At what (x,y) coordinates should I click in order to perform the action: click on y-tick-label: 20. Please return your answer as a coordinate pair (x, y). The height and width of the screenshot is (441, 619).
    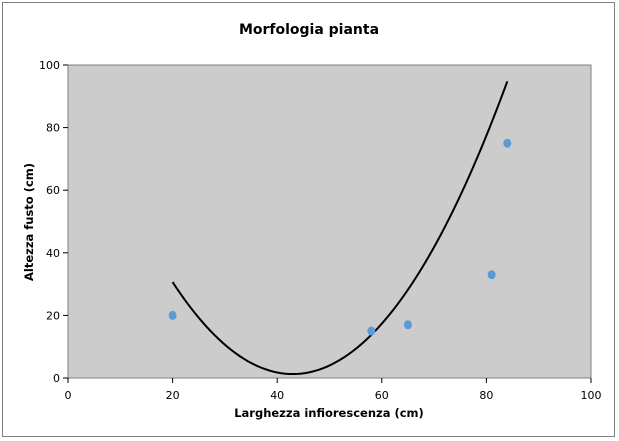
    Looking at the image, I should click on (53, 315).